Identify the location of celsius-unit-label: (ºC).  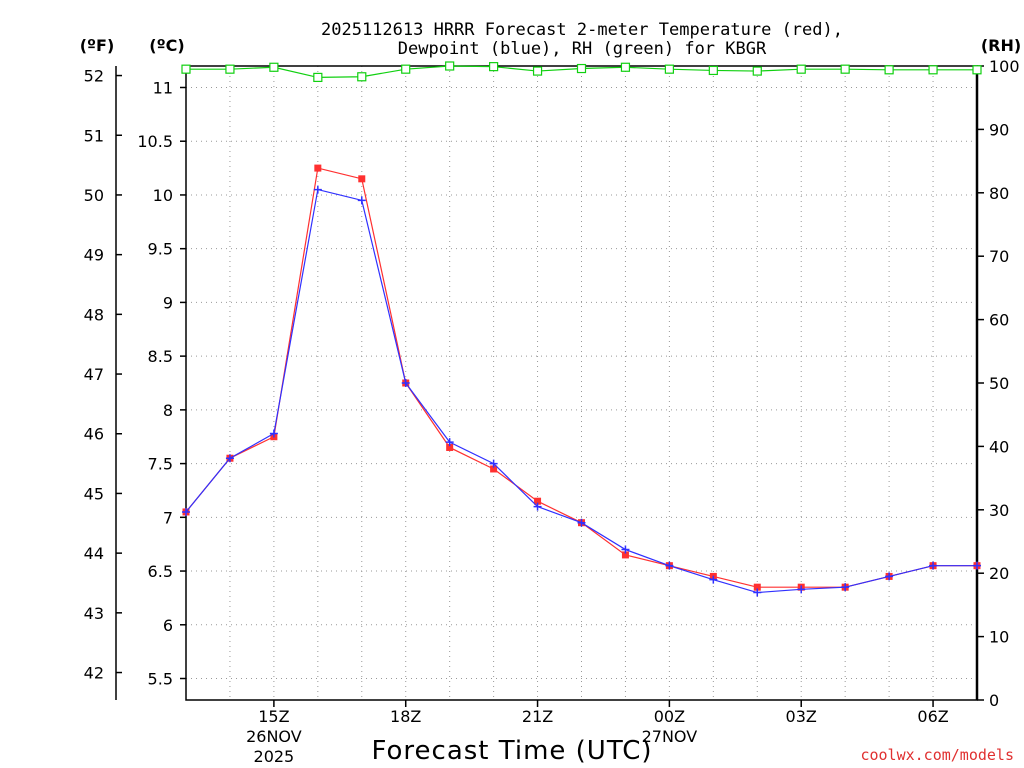
(166, 45).